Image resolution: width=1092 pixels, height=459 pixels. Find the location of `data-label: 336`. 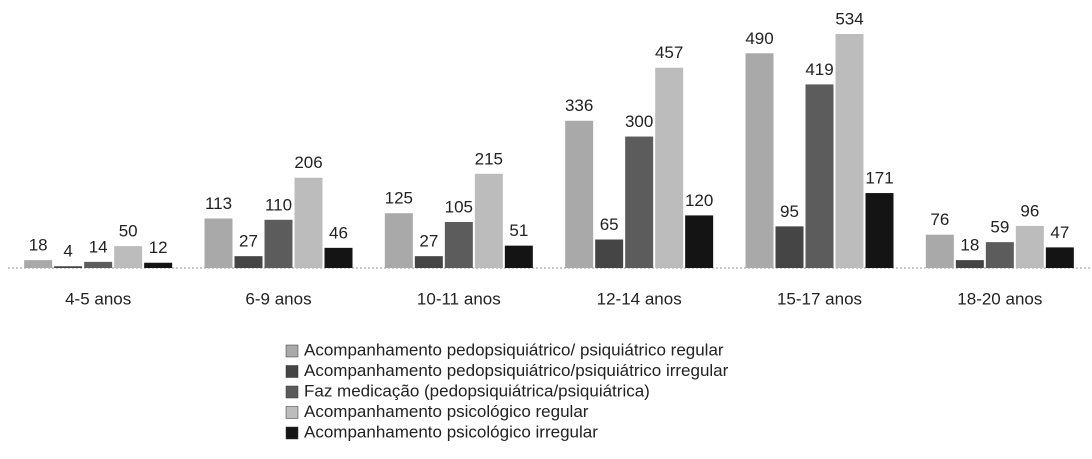

data-label: 336 is located at coordinates (579, 105).